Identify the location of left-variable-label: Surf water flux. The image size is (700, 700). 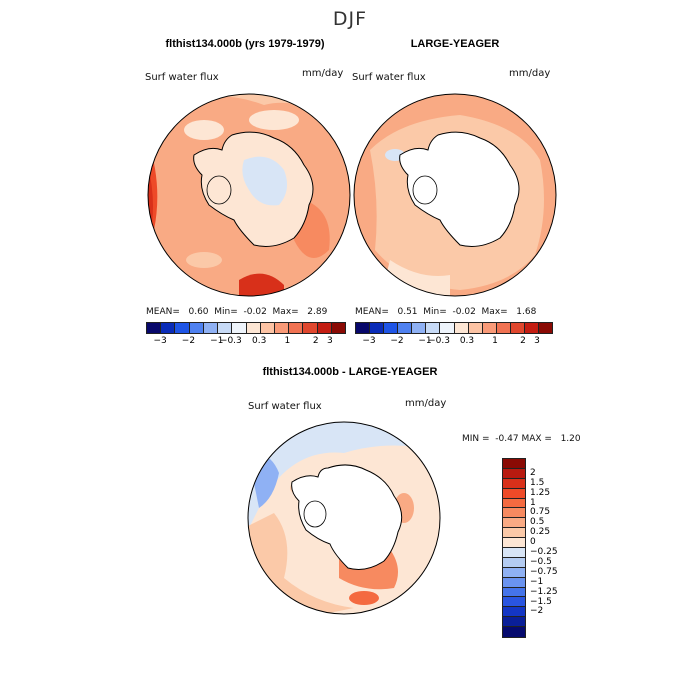
(182, 77).